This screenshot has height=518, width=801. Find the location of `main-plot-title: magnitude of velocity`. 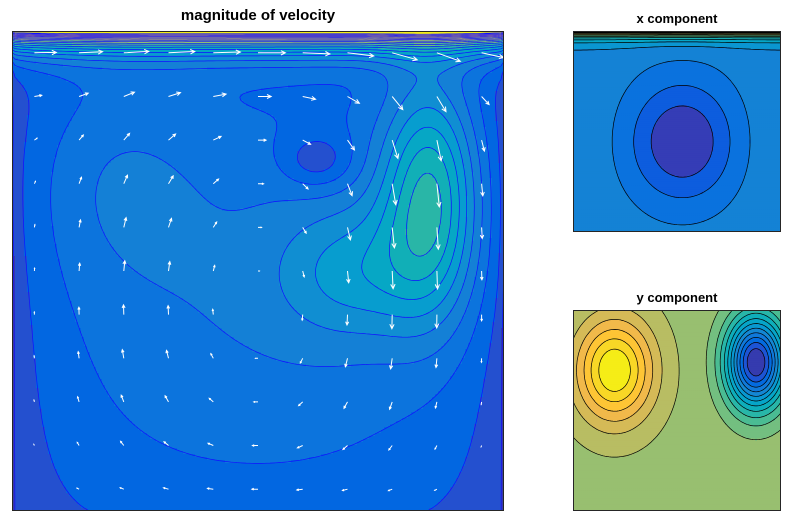

main-plot-title: magnitude of velocity is located at coordinates (258, 15).